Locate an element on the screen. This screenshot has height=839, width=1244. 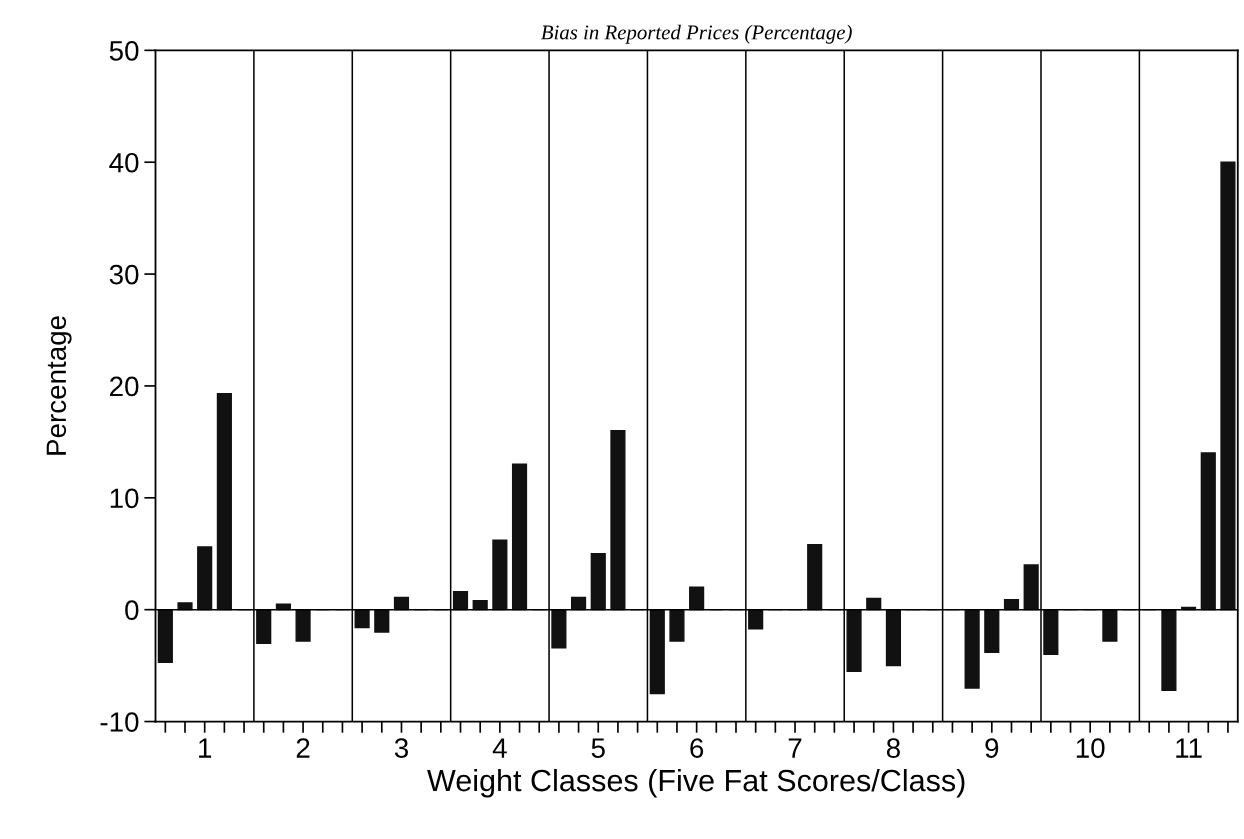
y-tick-label: 30 is located at coordinates (124, 274).